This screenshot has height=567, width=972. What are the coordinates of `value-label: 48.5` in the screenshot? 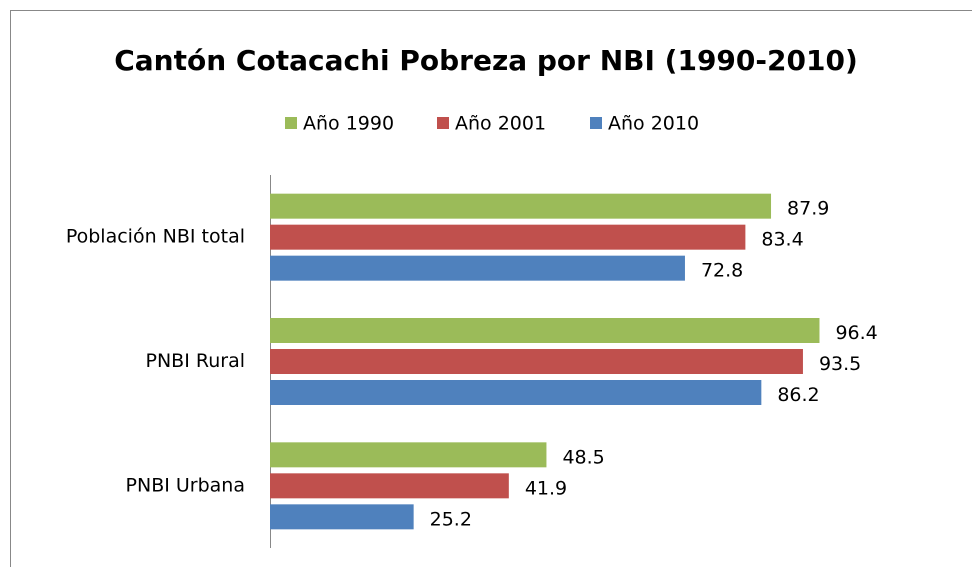 It's located at (583, 457).